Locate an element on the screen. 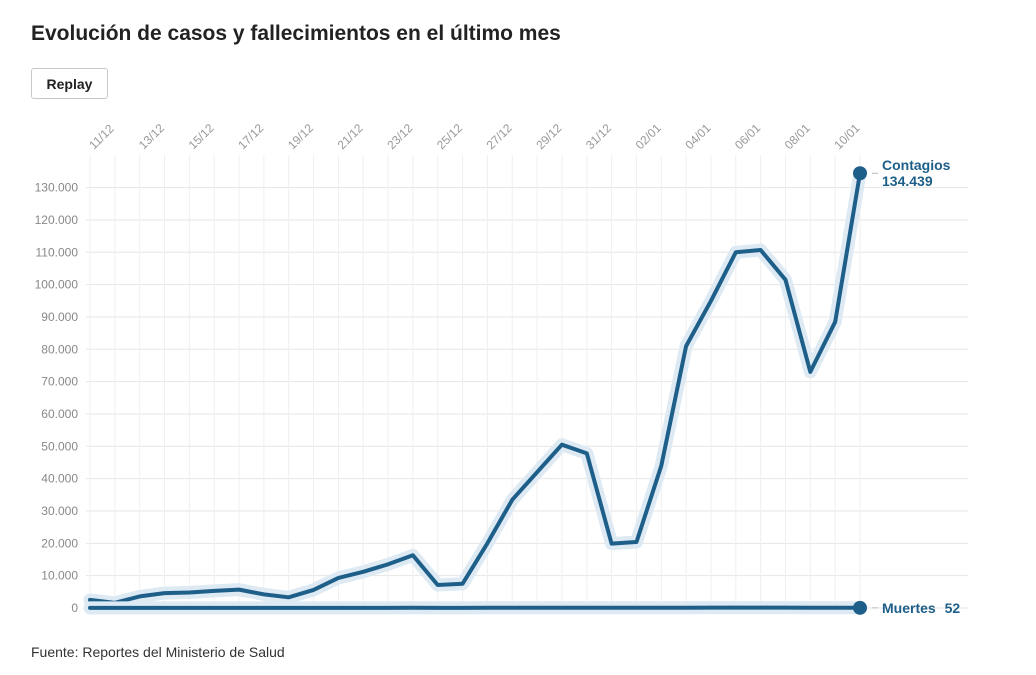 The height and width of the screenshot is (675, 1036). x-tick-label: 08/01 is located at coordinates (797, 136).